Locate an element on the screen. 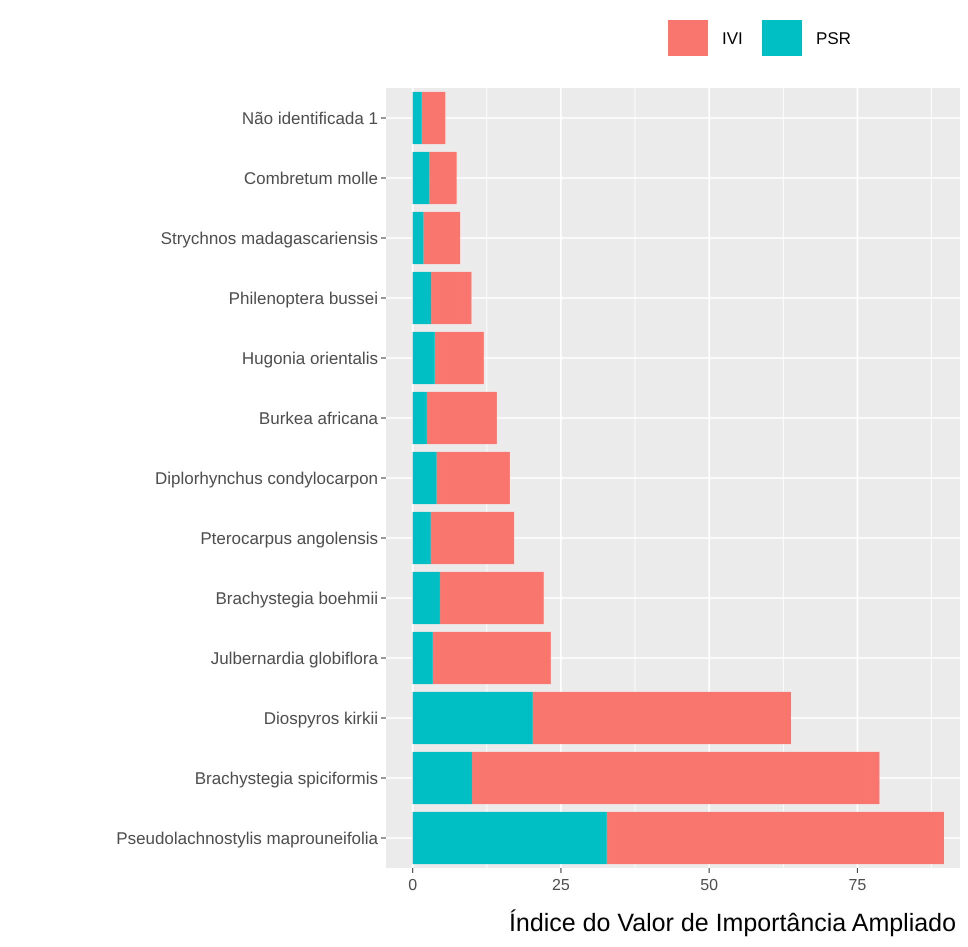  x-axis-title: Índice do Valor de Importância Ampliado is located at coordinates (732, 923).